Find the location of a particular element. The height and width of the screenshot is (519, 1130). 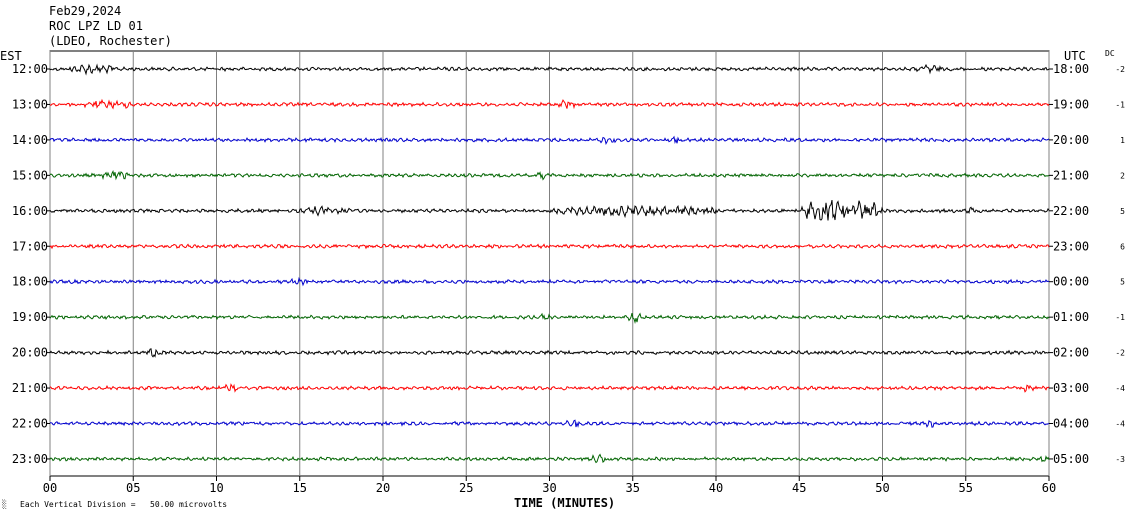

utc-hour-label: 00:00 is located at coordinates (1071, 282).